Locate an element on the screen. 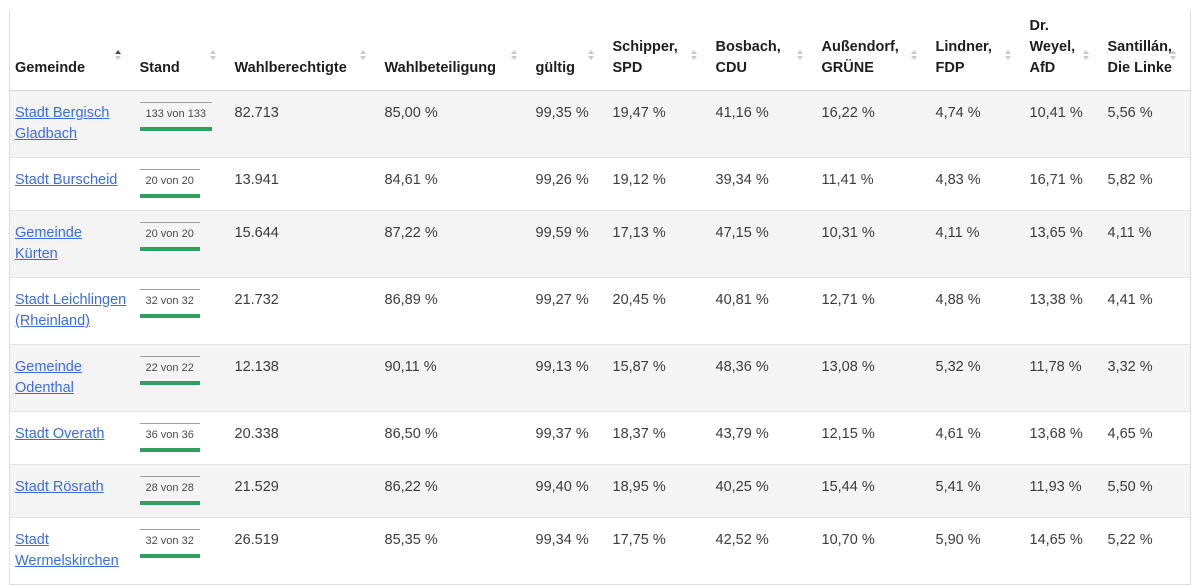 This screenshot has width=1200, height=585. cell-fdp: 5,41 % is located at coordinates (958, 487).